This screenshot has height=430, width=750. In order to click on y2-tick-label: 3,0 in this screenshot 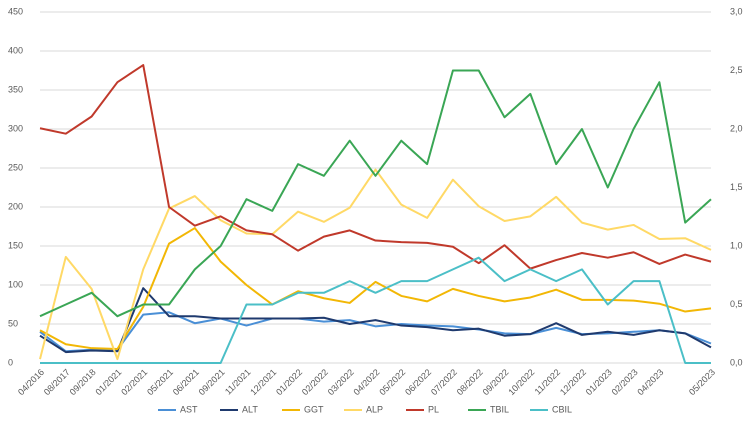, I will do `click(736, 11)`.